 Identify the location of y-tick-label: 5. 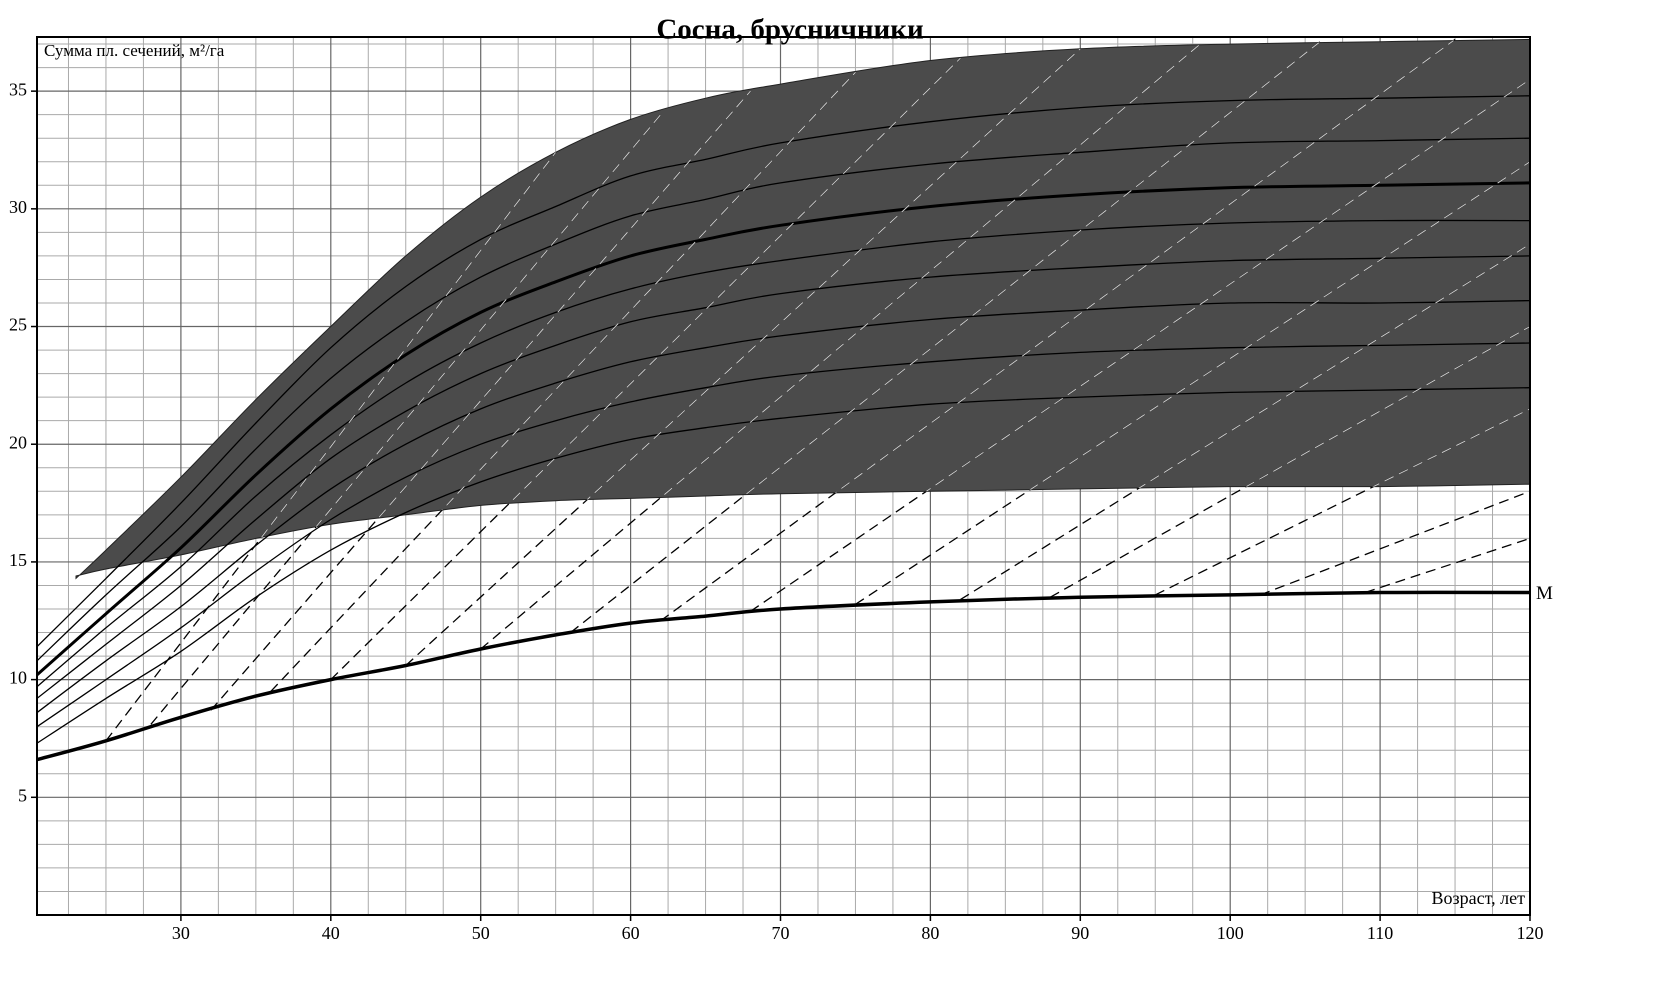
(22, 795).